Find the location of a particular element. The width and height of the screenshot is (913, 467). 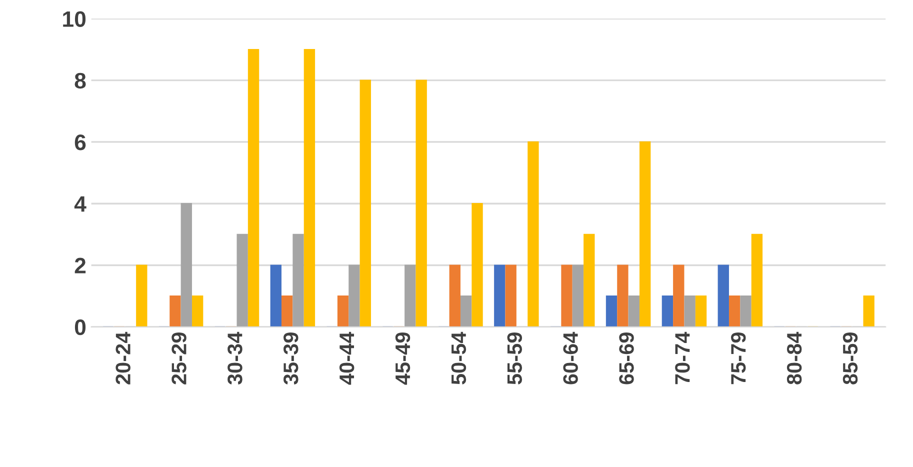

x-tick-label: 40-44 is located at coordinates (346, 358).